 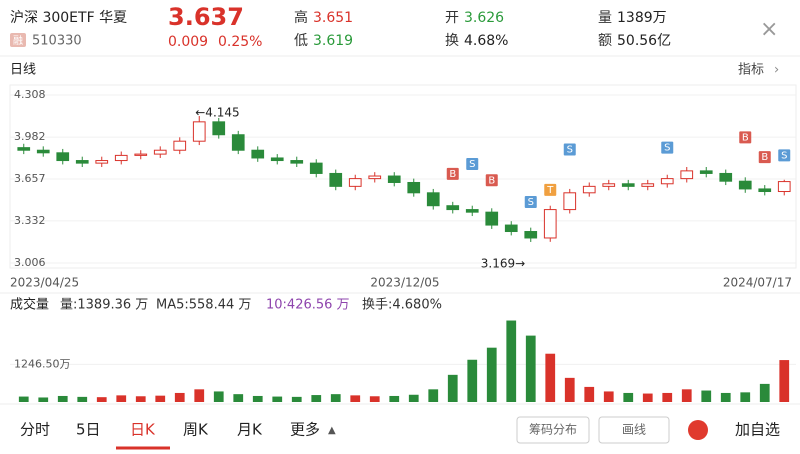 What do you see at coordinates (486, 41) in the screenshot?
I see `stat-value: 4.68%` at bounding box center [486, 41].